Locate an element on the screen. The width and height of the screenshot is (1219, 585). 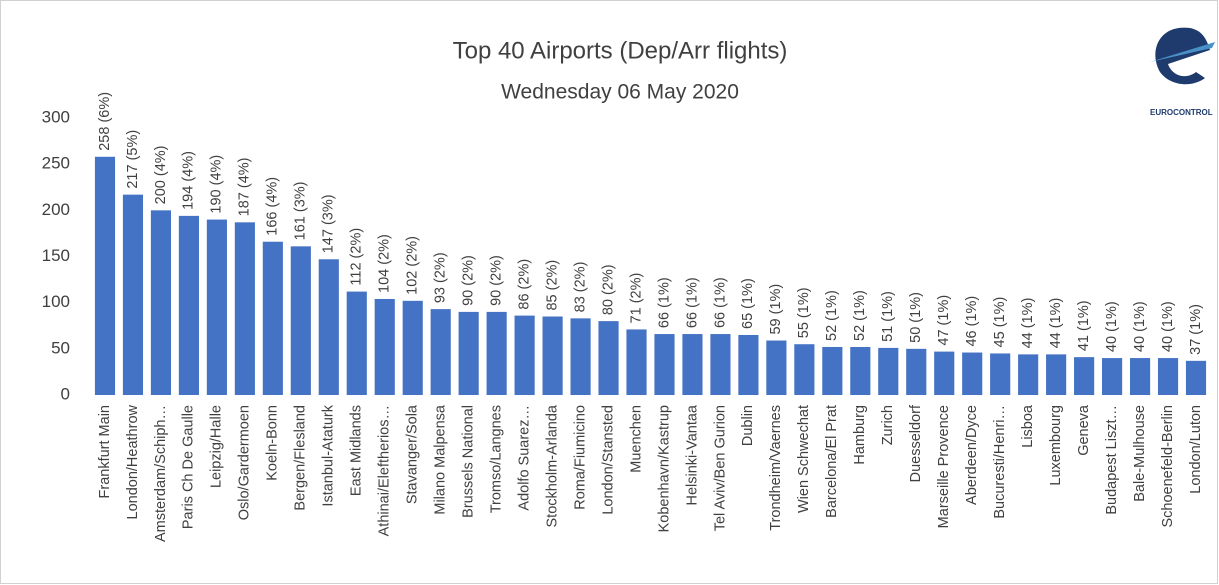
x-tick-label: Geneva is located at coordinates (1084, 430).